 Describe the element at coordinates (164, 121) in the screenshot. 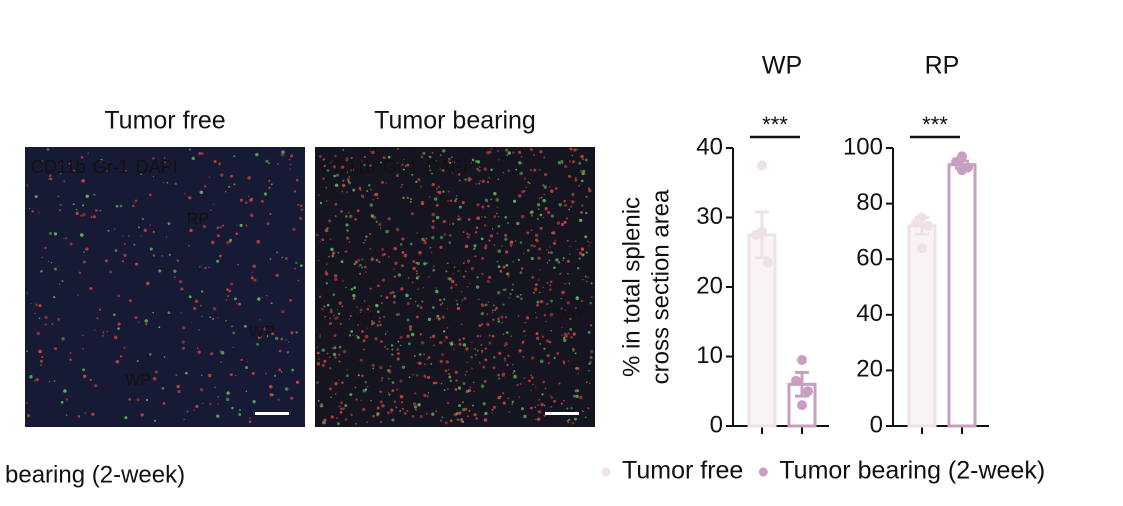

I see `image-title: Tumor free` at that location.